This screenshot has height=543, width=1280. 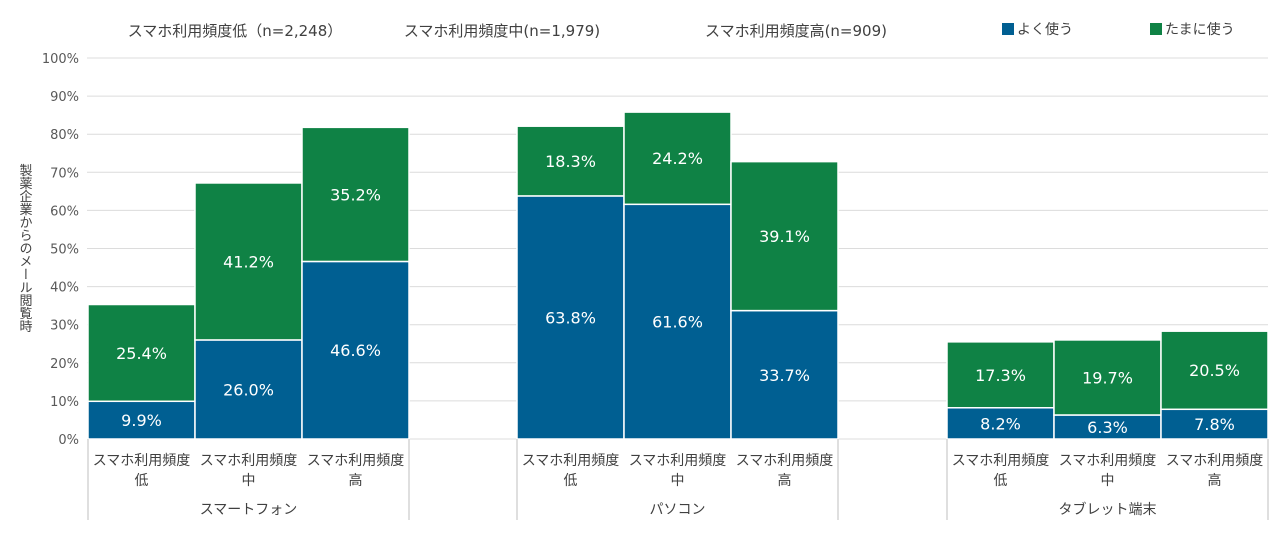 I want to click on data-label: 61.6%, so click(x=677, y=322).